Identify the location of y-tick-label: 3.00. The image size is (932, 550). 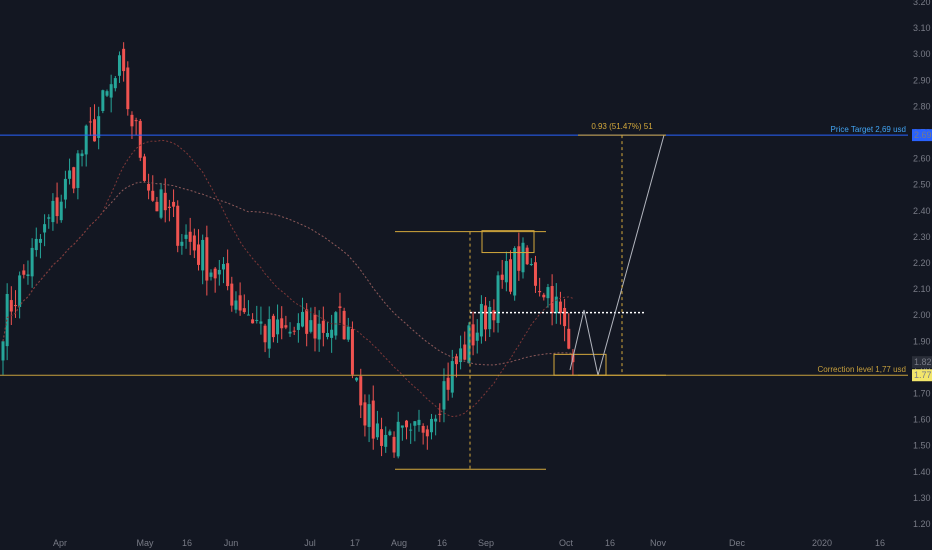
(922, 54).